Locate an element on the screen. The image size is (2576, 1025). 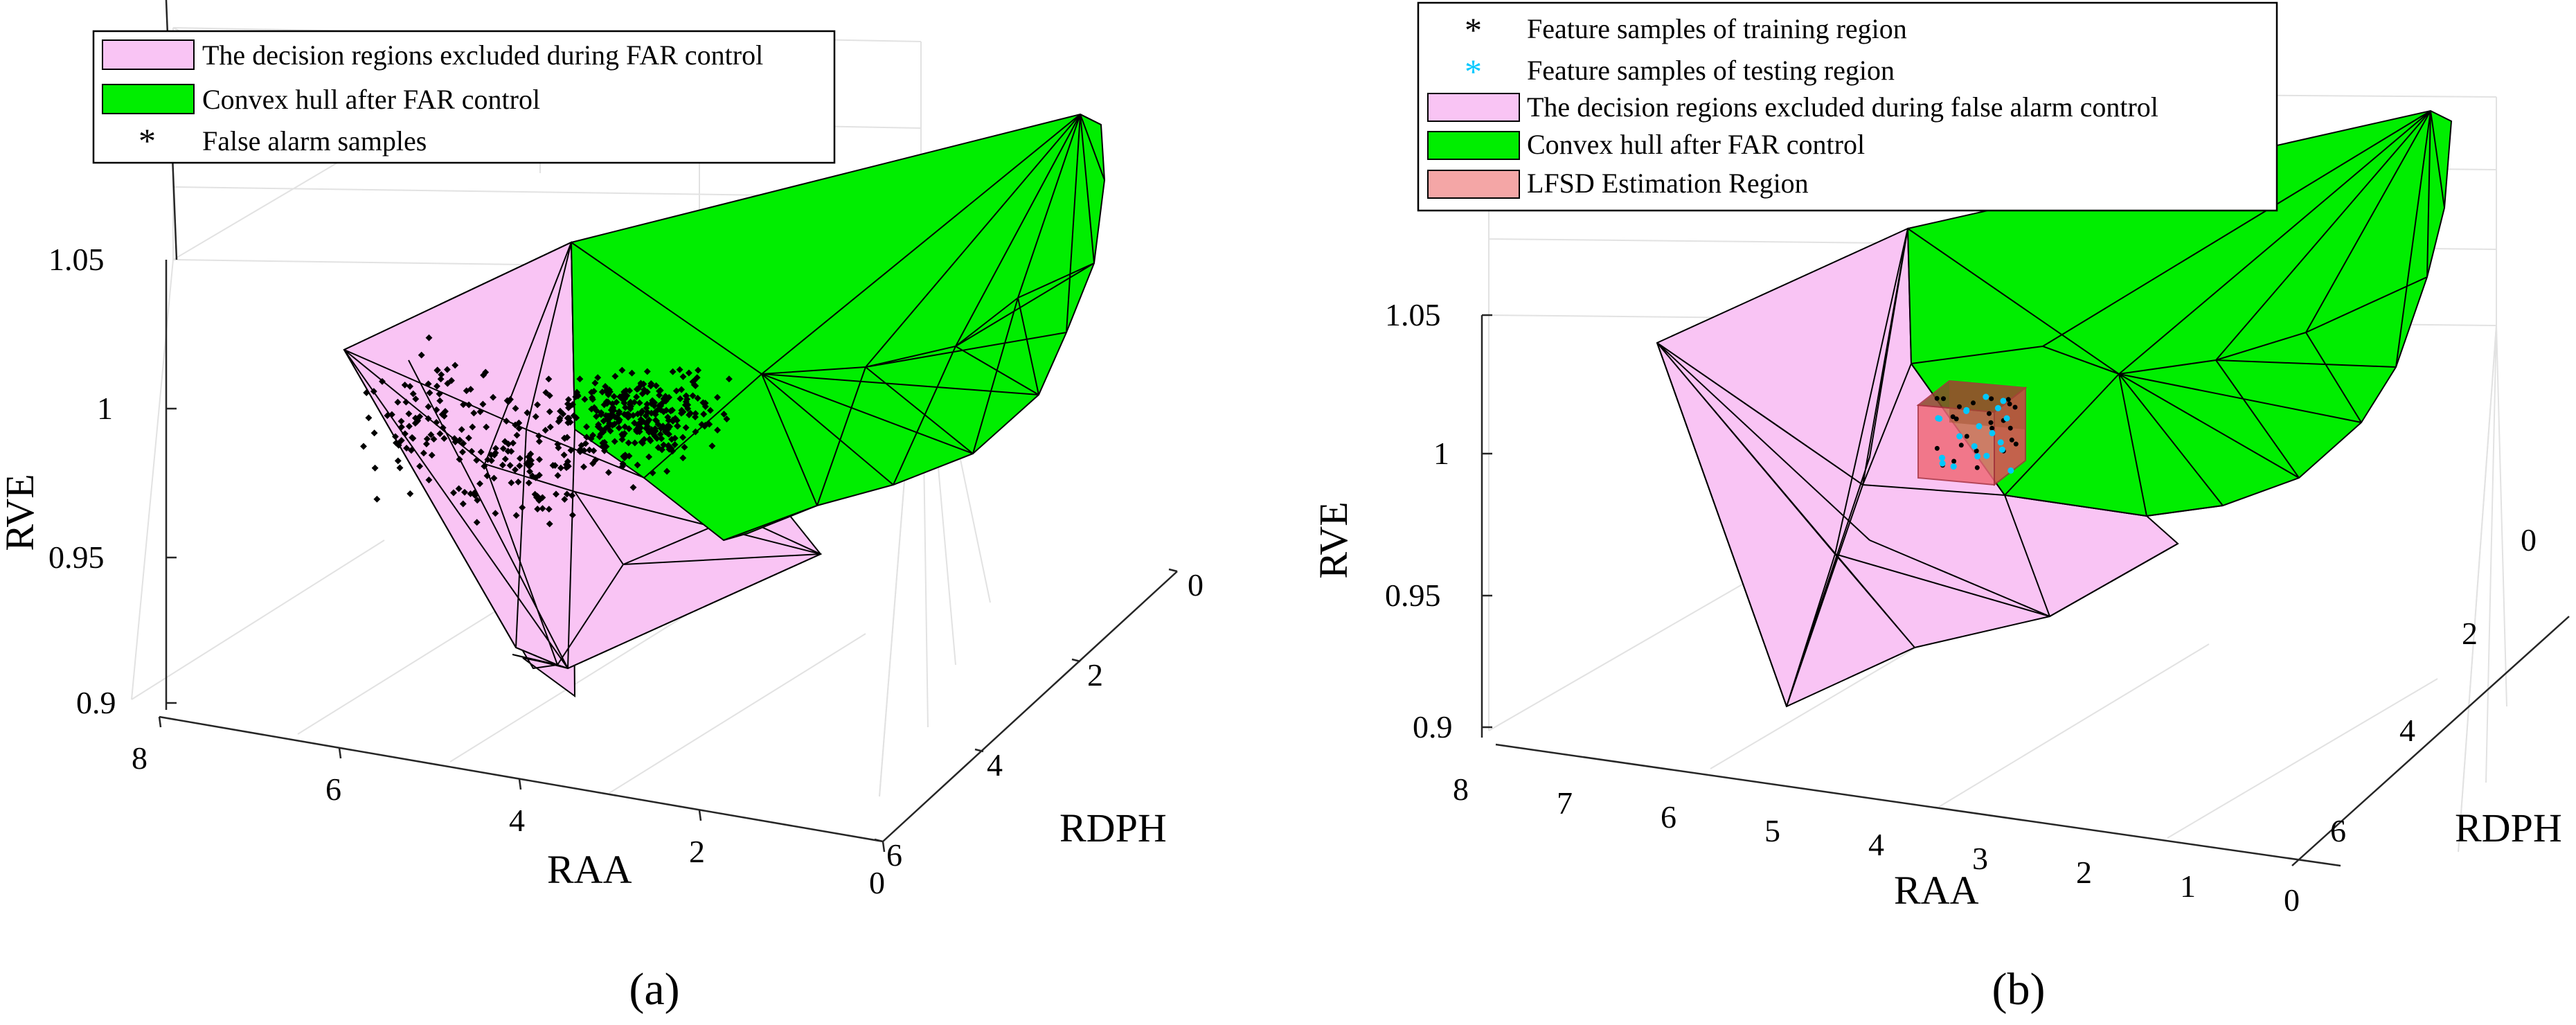
panel-a-legend-label-samples: False alarm samples is located at coordinates (314, 141).